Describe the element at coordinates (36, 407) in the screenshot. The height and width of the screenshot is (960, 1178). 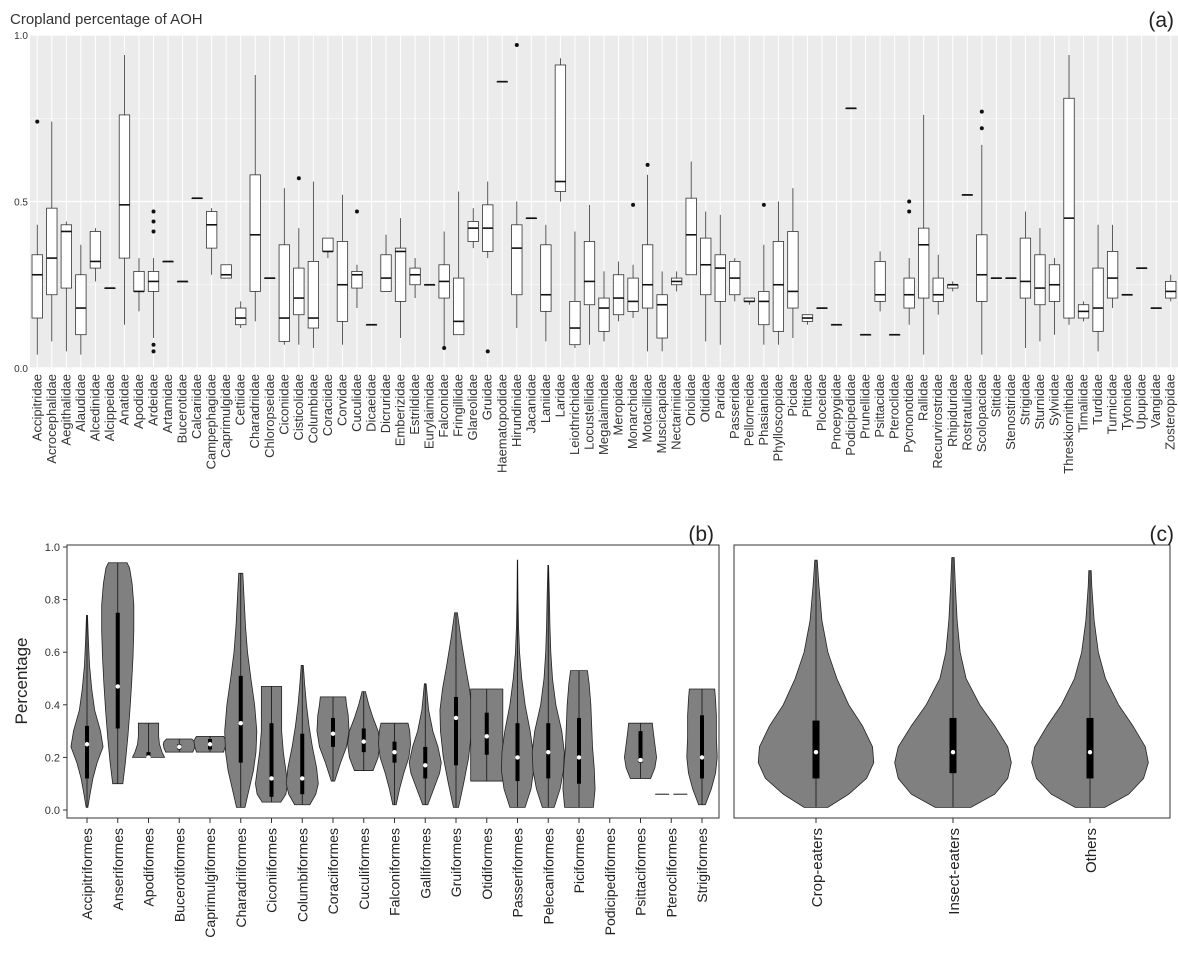
I see `x-tick-label: Accipitridae` at that location.